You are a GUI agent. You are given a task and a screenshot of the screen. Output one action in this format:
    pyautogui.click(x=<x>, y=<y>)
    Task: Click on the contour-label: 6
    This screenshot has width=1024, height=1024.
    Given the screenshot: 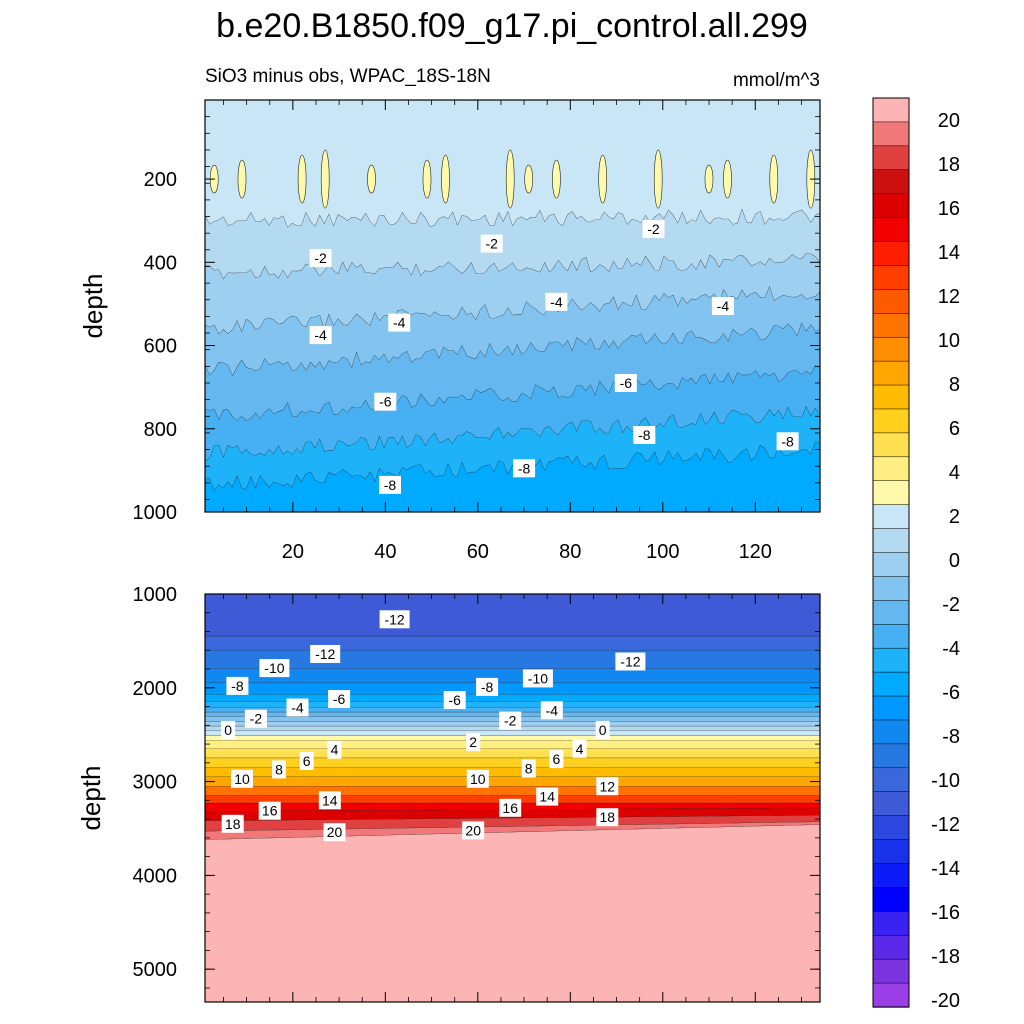 What is the action you would take?
    pyautogui.click(x=556, y=759)
    